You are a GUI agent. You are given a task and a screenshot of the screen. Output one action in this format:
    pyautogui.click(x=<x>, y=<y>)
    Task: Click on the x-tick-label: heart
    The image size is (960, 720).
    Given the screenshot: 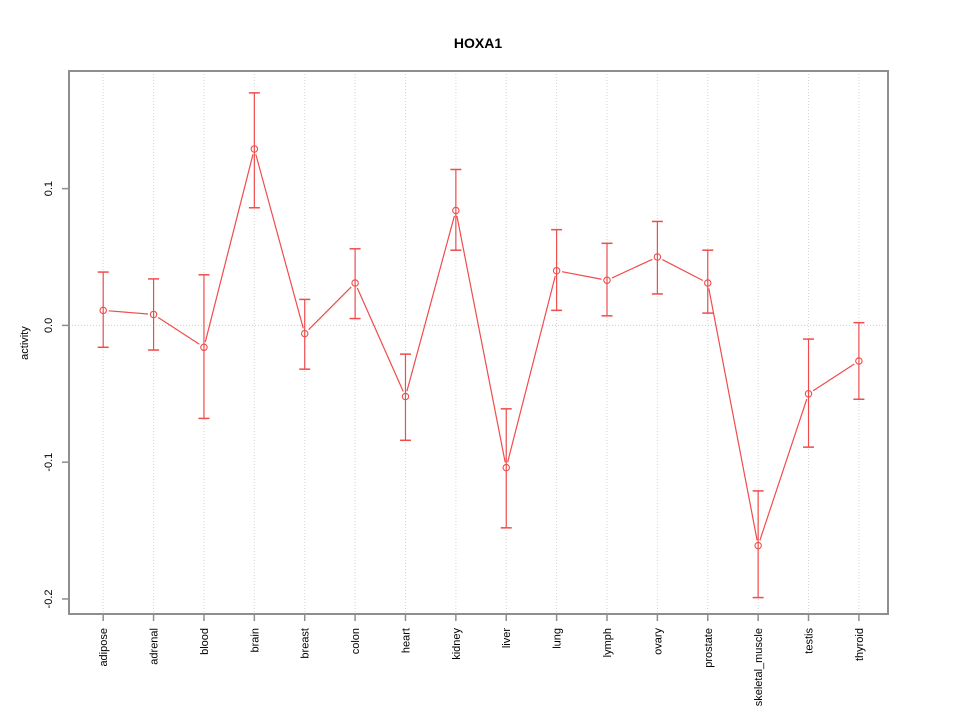 What is the action you would take?
    pyautogui.click(x=406, y=640)
    